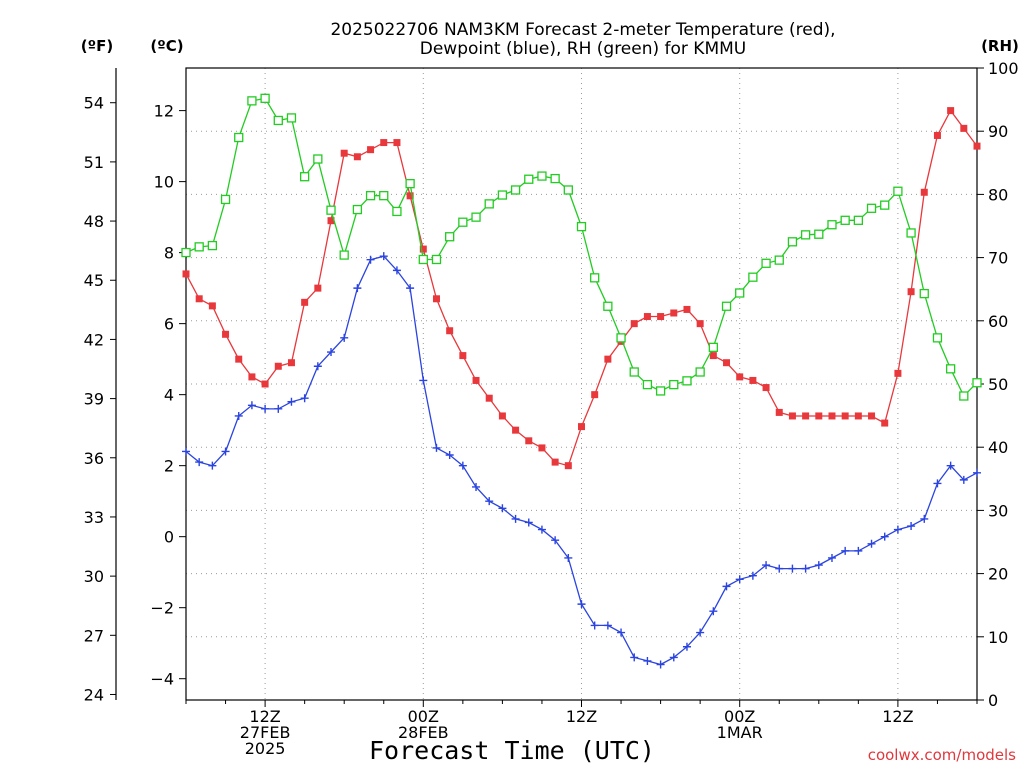  I want to click on time-tick-label: 1MAR, so click(740, 732).